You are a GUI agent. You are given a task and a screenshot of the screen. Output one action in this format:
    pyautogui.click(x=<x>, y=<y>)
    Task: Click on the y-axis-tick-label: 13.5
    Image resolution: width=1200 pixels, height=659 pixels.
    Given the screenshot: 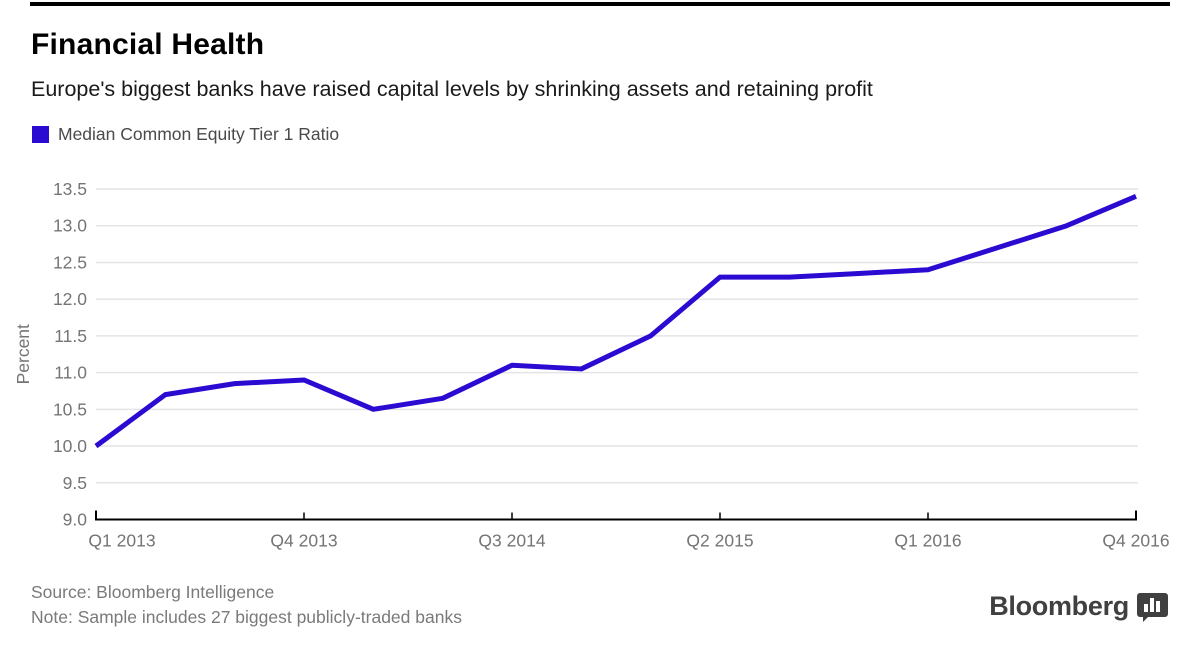 What is the action you would take?
    pyautogui.click(x=70, y=189)
    